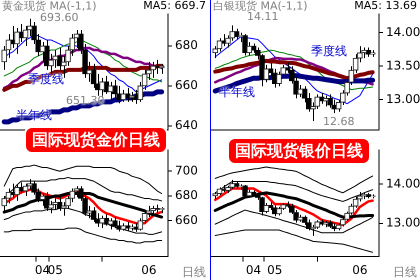 The width and height of the screenshot is (420, 280). I want to click on text: MA5: 13.69, so click(385, 6).